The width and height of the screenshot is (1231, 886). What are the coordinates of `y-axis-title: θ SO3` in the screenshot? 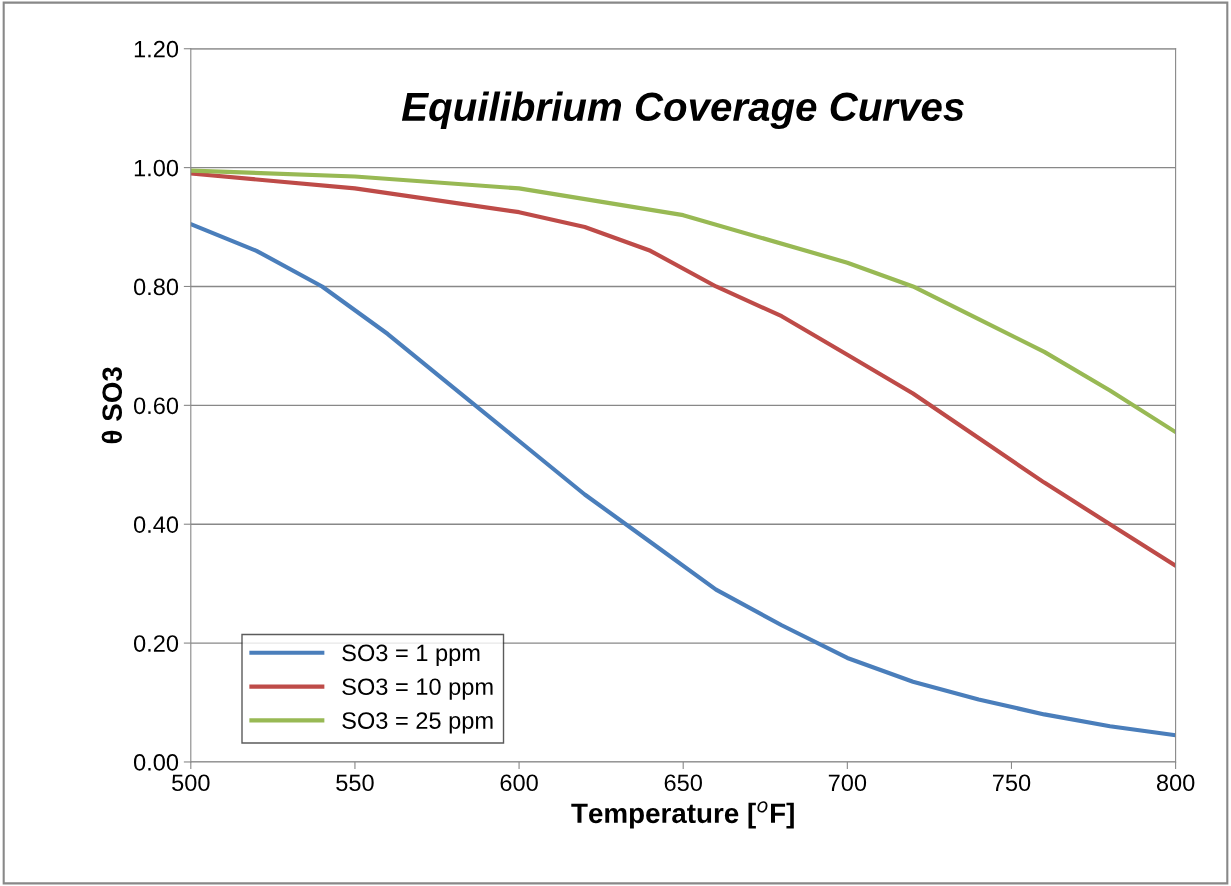 It's located at (112, 405).